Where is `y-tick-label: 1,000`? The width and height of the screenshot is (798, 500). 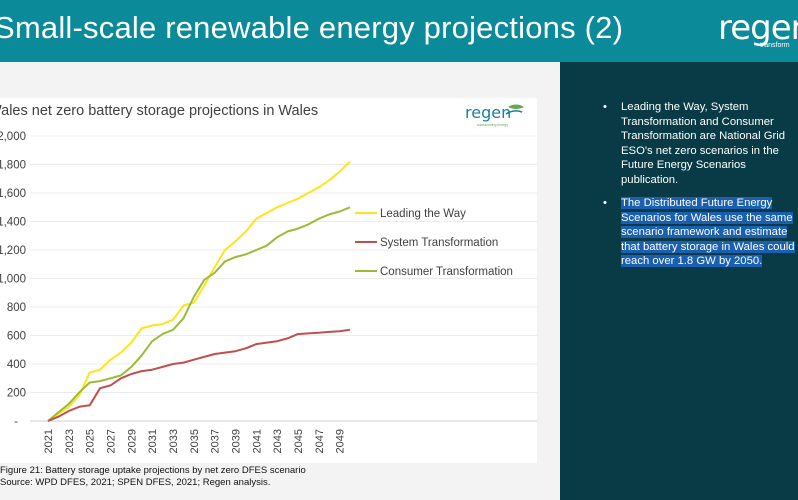
y-tick-label: 1,000 is located at coordinates (13, 280).